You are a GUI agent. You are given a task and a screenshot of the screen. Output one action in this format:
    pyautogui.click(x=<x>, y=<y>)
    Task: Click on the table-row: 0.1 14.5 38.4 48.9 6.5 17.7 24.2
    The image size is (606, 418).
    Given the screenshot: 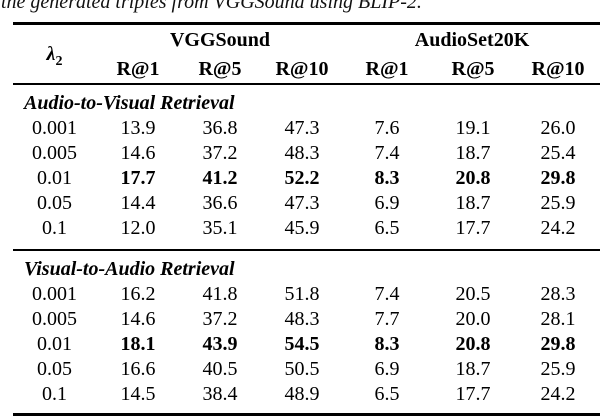 What is the action you would take?
    pyautogui.click(x=306, y=398)
    